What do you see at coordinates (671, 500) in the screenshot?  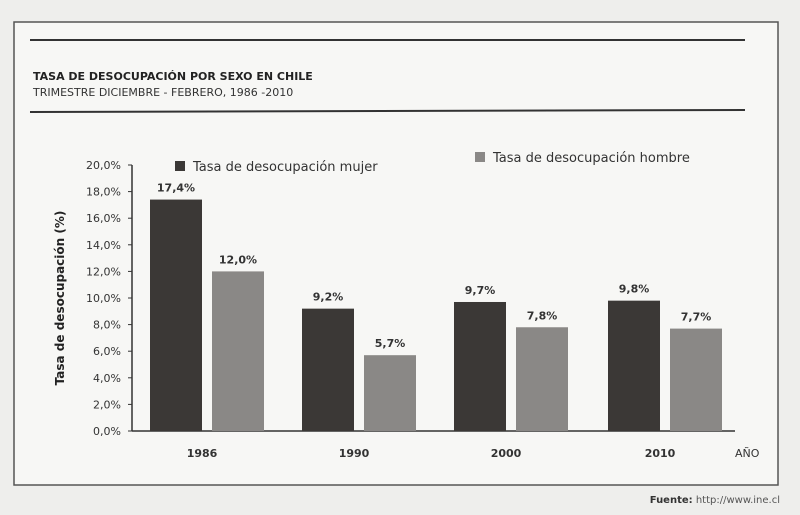 I see `source-label: Fuente:` at bounding box center [671, 500].